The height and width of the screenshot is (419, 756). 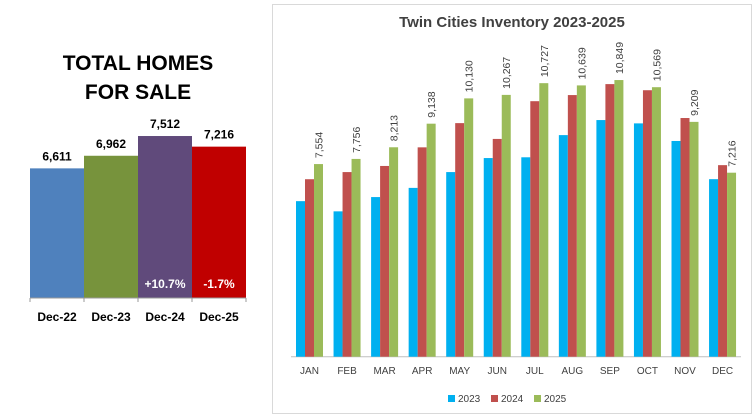 I want to click on bar-OCT-2024, so click(x=647, y=223).